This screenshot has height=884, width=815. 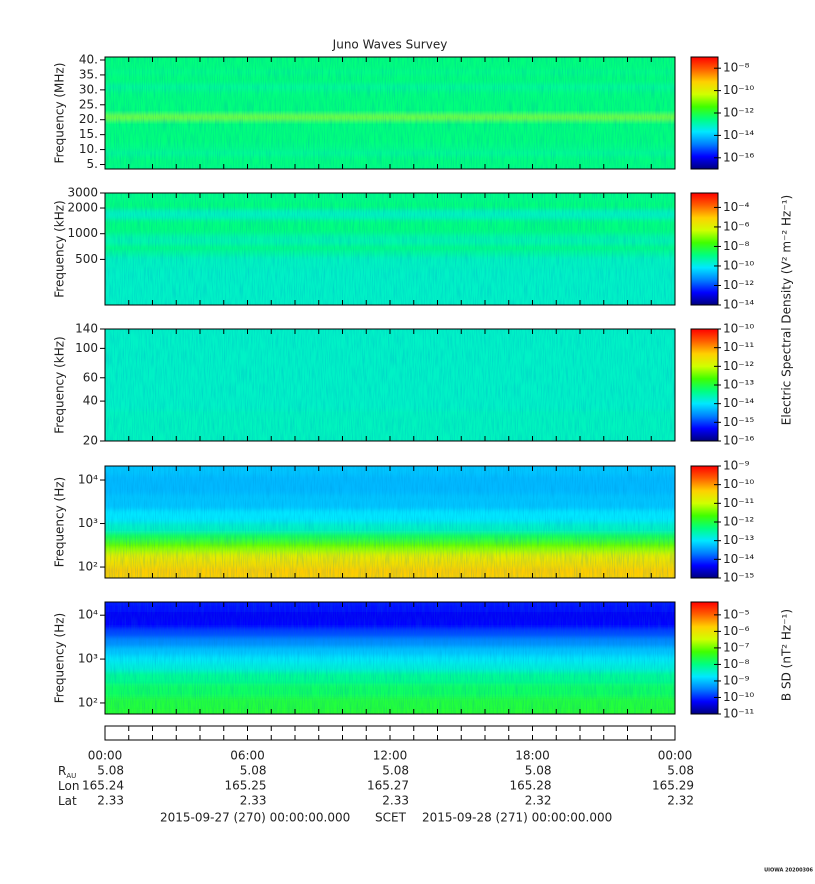 What do you see at coordinates (92, 164) in the screenshot?
I see `y-tick-label: 5.` at bounding box center [92, 164].